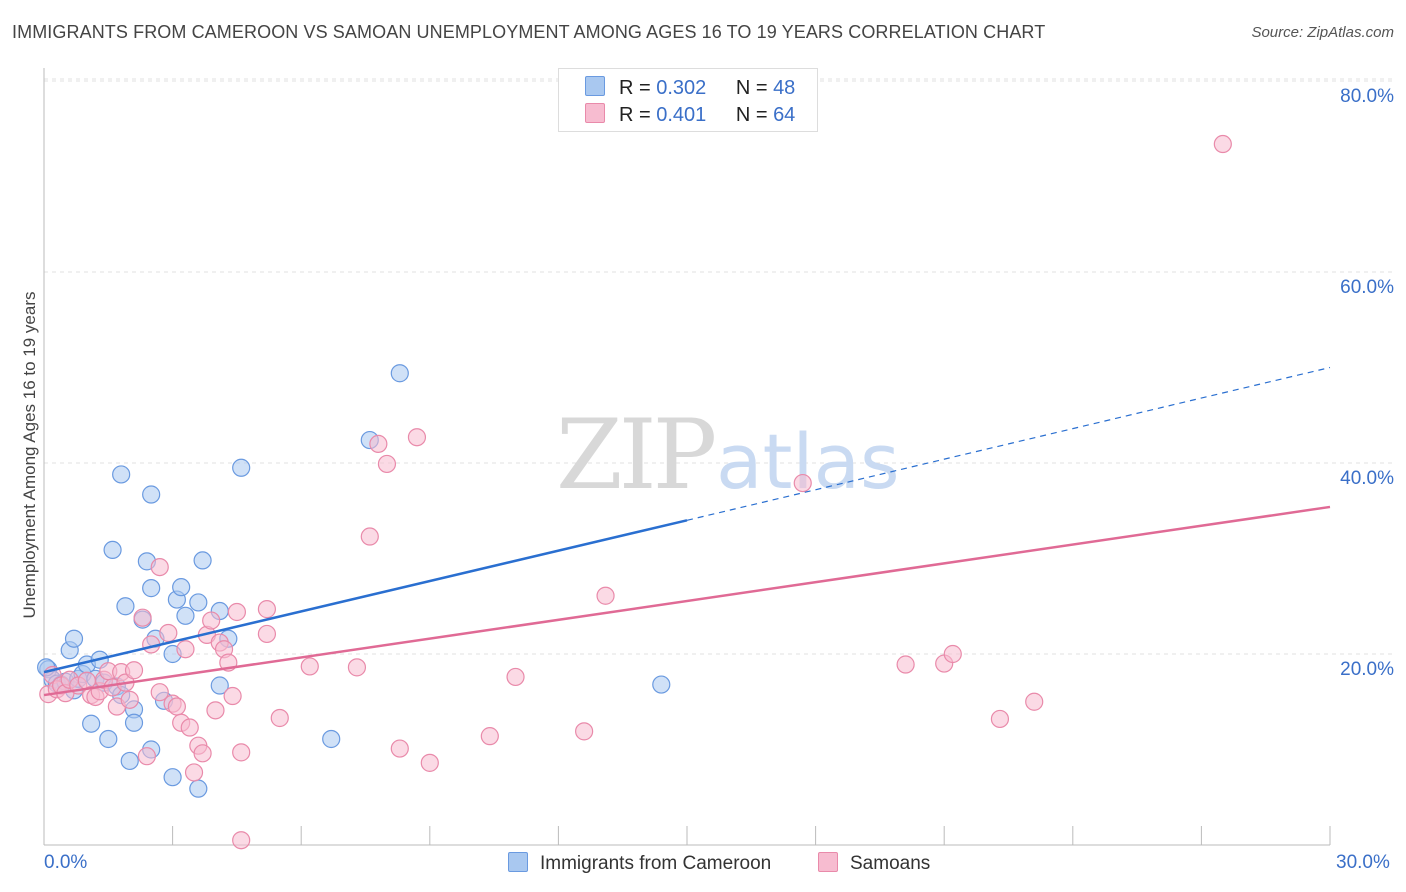  I want to click on legend-row-samoans: R = 0.401 N = 64, so click(690, 115).